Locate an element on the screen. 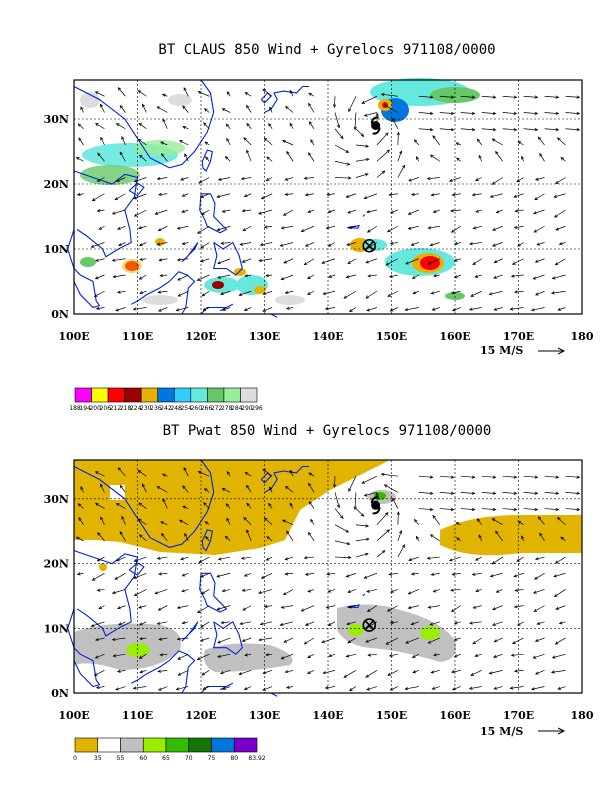 Image resolution: width=612 pixels, height=792 pixels. colorbar-label: 272 is located at coordinates (217, 408).